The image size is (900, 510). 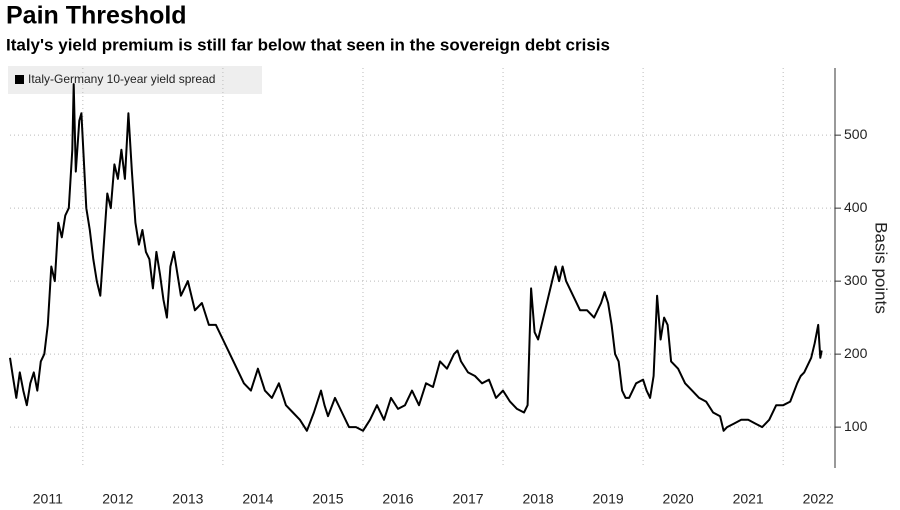 What do you see at coordinates (856, 134) in the screenshot?
I see `y-tick-label: 500` at bounding box center [856, 134].